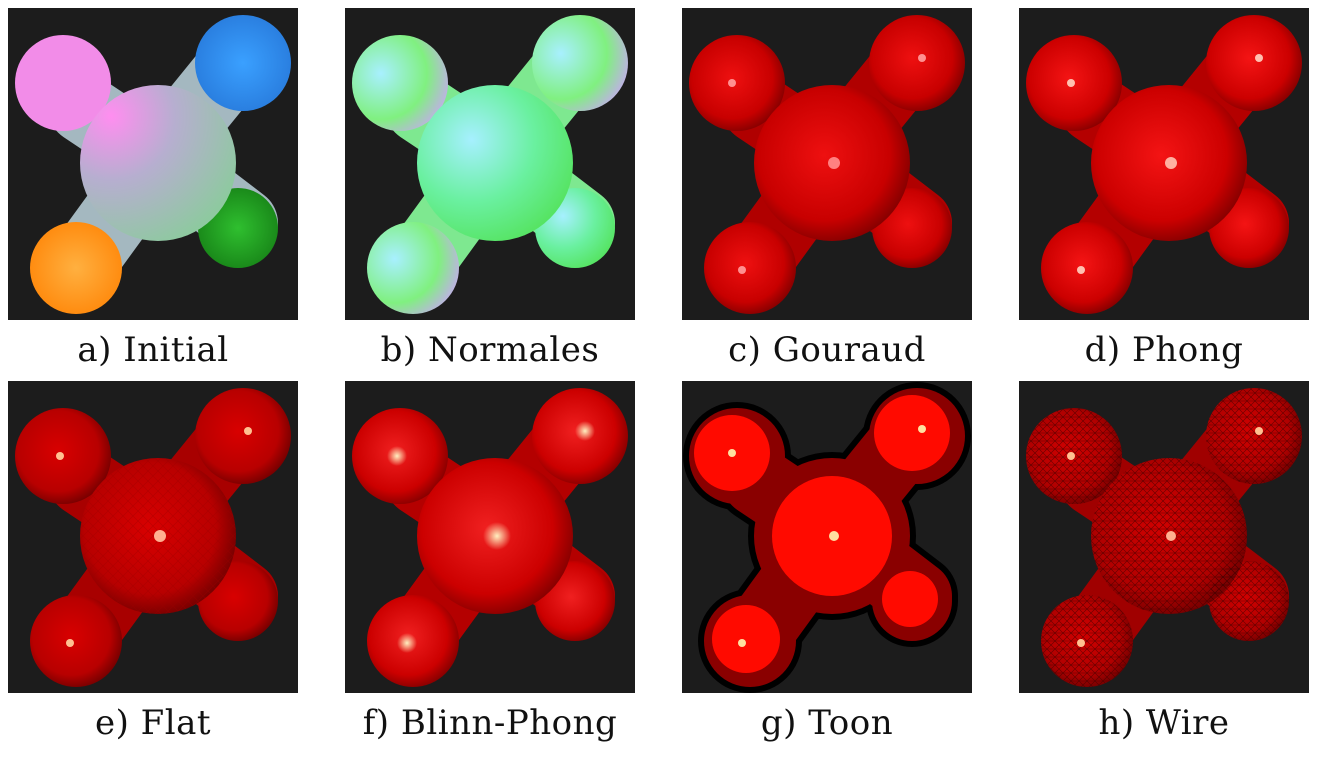  I want to click on blob-initial-image, so click(153, 164).